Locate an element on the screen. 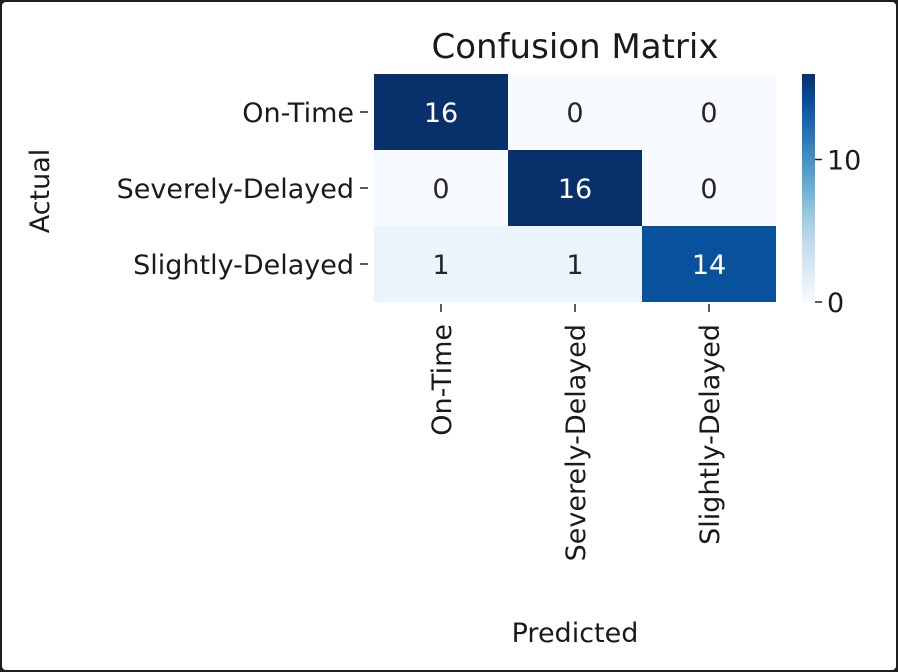 The height and width of the screenshot is (672, 898). y-tick-label: On-Time is located at coordinates (298, 113).